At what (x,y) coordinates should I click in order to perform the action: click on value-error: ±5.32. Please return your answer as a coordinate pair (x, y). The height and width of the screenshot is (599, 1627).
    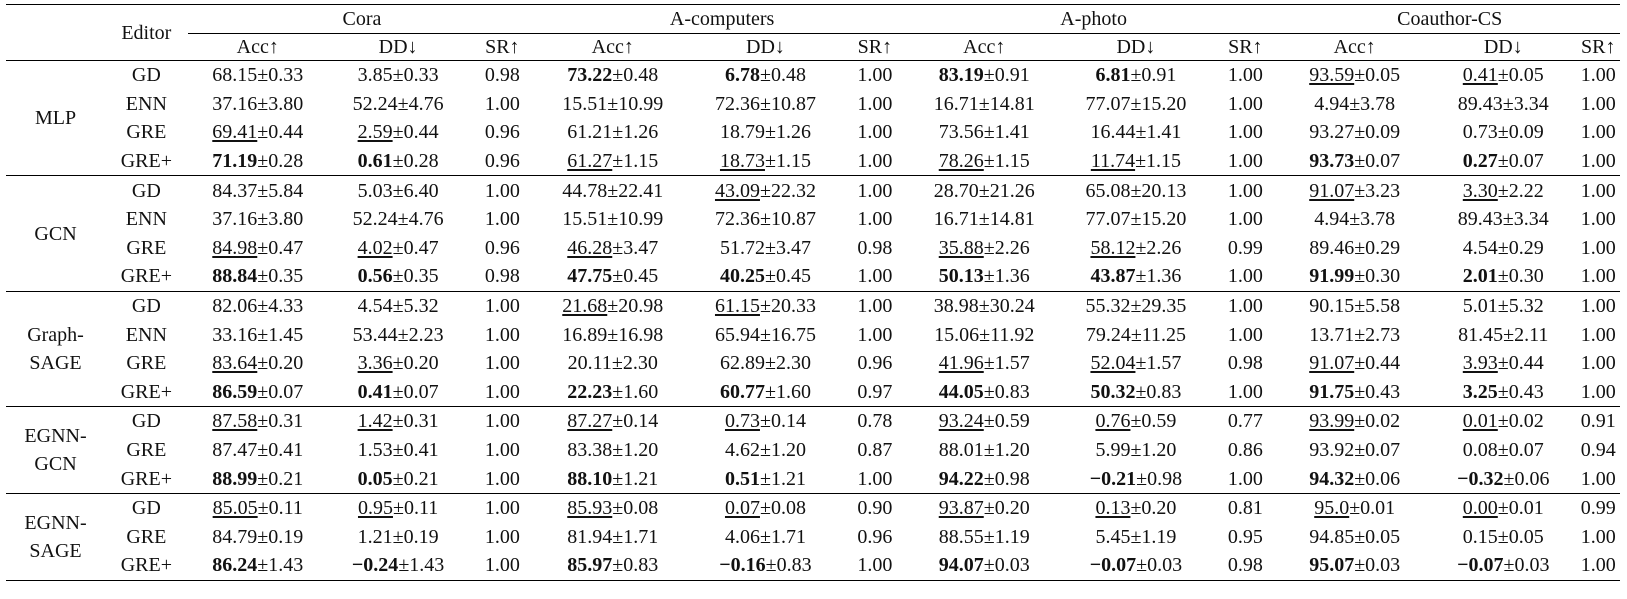
    Looking at the image, I should click on (415, 306).